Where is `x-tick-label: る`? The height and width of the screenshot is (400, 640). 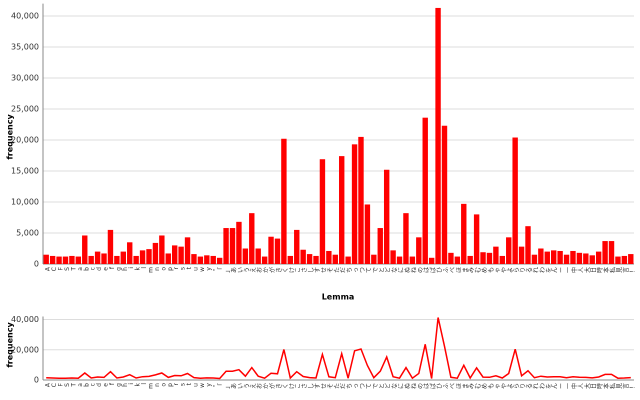
x-tick-label: る is located at coordinates (530, 270).